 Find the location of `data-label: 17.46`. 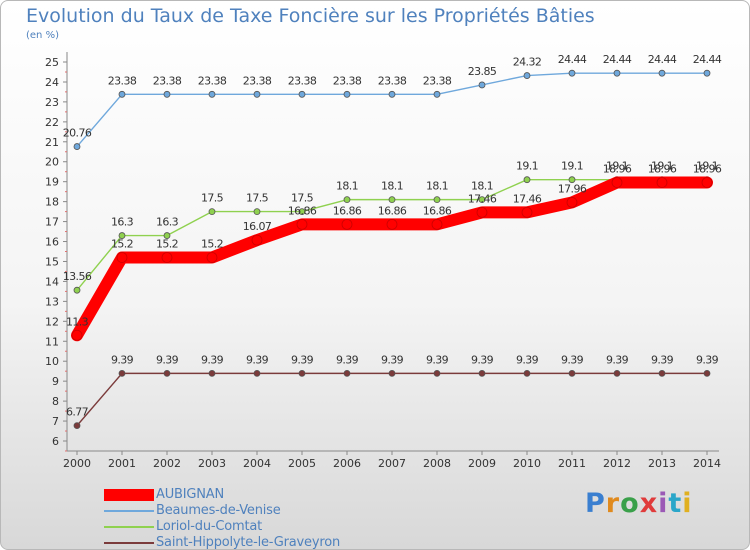

data-label: 17.46 is located at coordinates (527, 198).